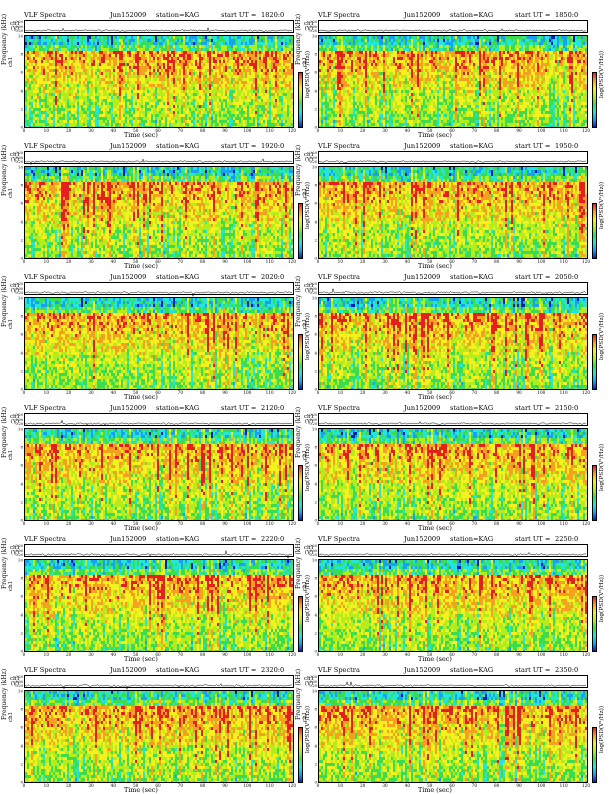  What do you see at coordinates (313, 288) in the screenshot?
I see `trace-yticks: 0.20 0.00 -0.20` at bounding box center [313, 288].